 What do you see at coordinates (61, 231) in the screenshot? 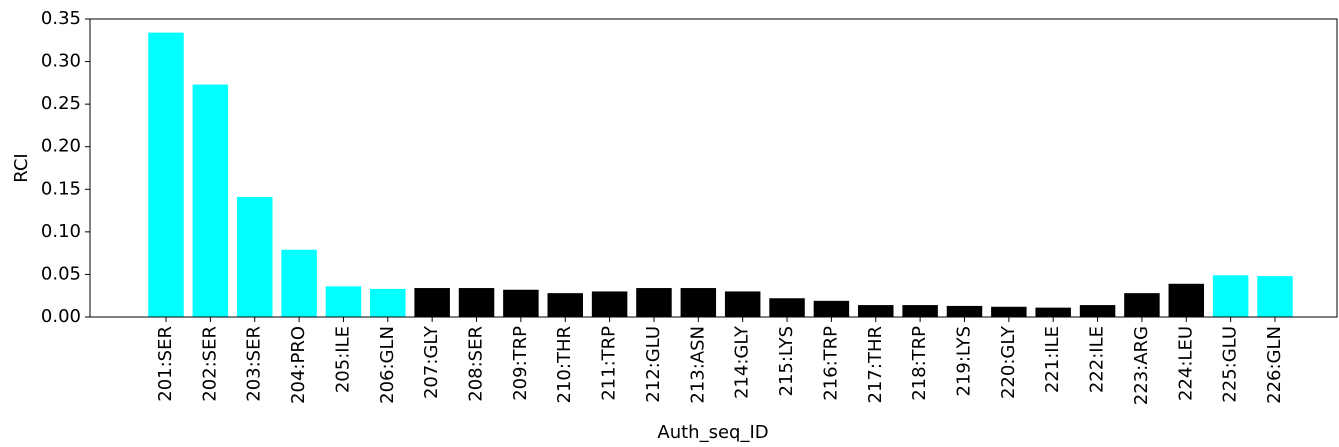
I see `y-tick-label: 0.10` at bounding box center [61, 231].